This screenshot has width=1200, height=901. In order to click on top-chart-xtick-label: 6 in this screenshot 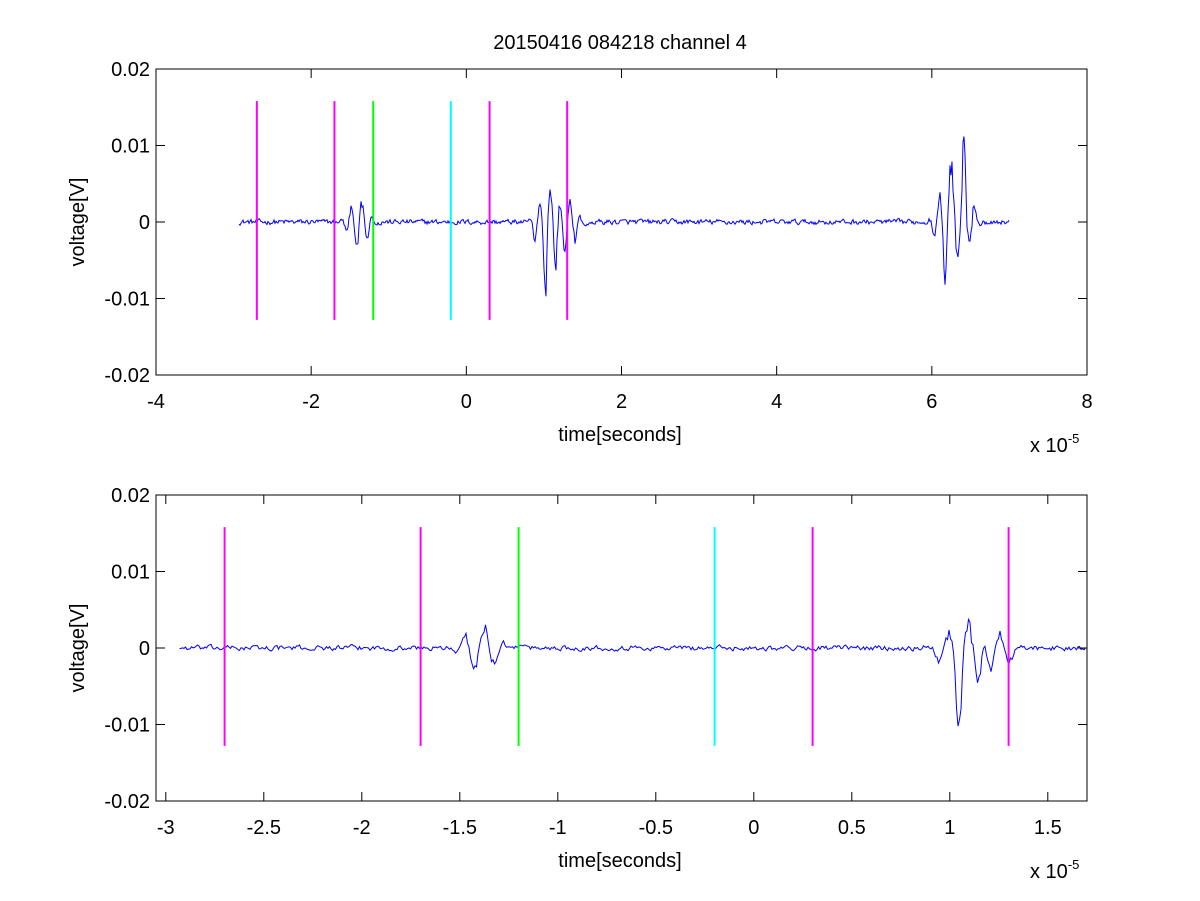, I will do `click(931, 402)`.